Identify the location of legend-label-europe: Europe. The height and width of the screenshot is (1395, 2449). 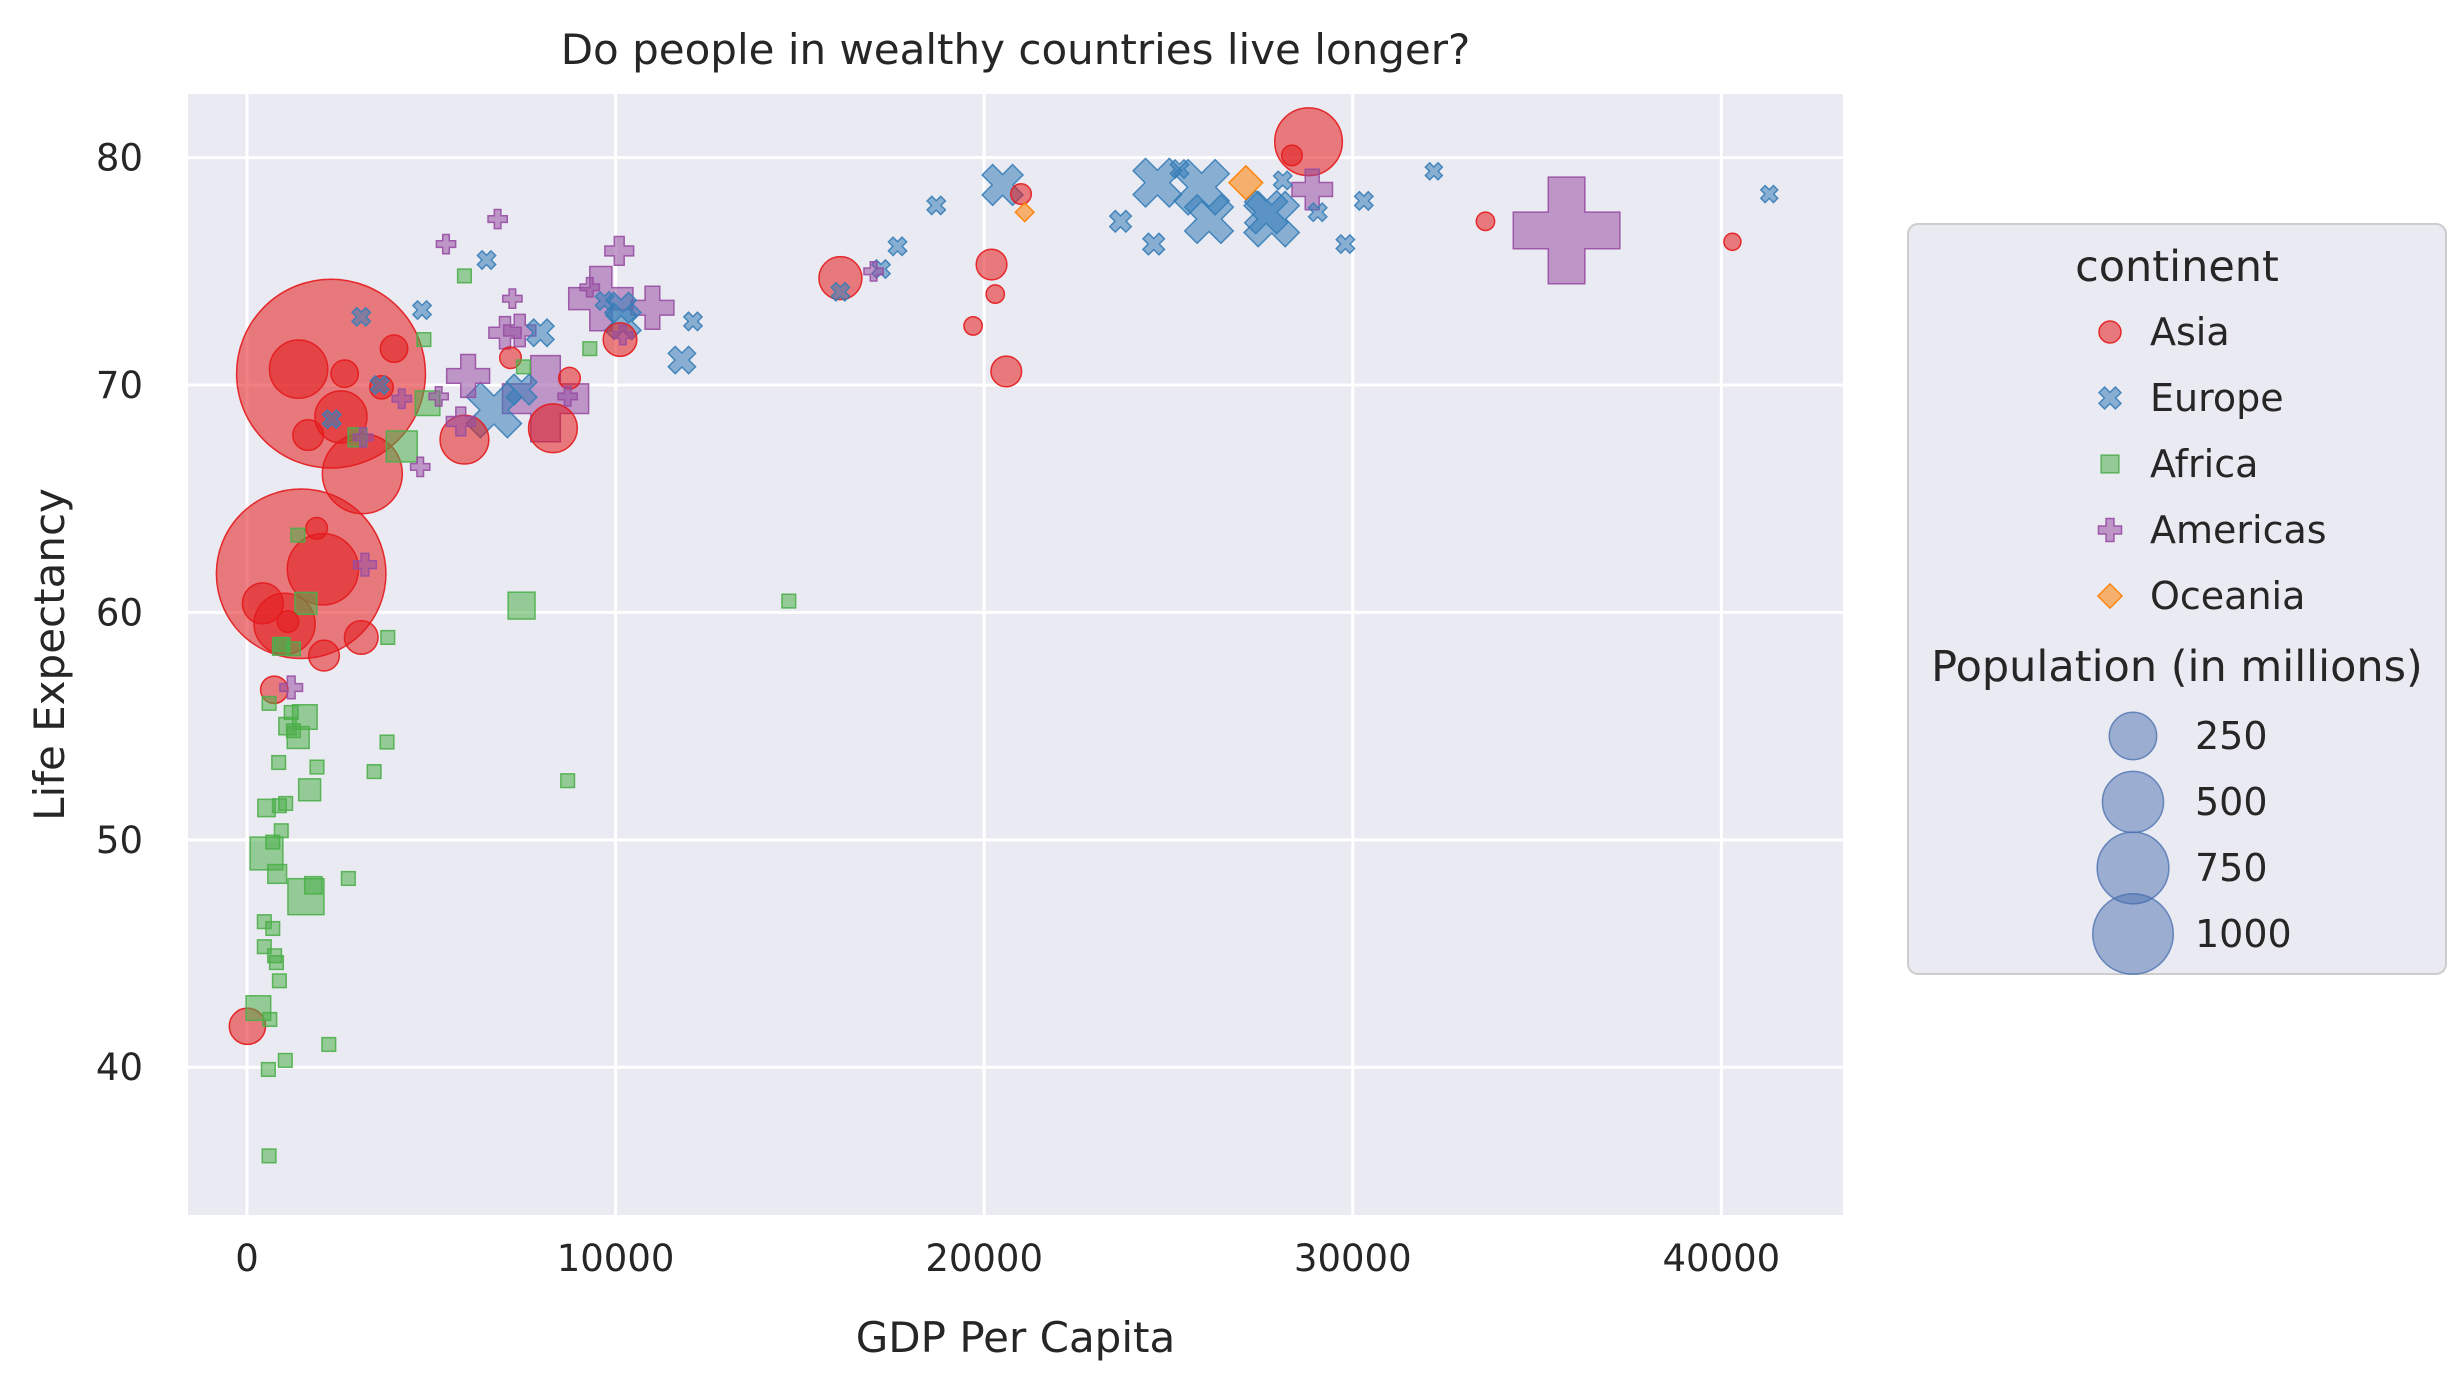
(2217, 398).